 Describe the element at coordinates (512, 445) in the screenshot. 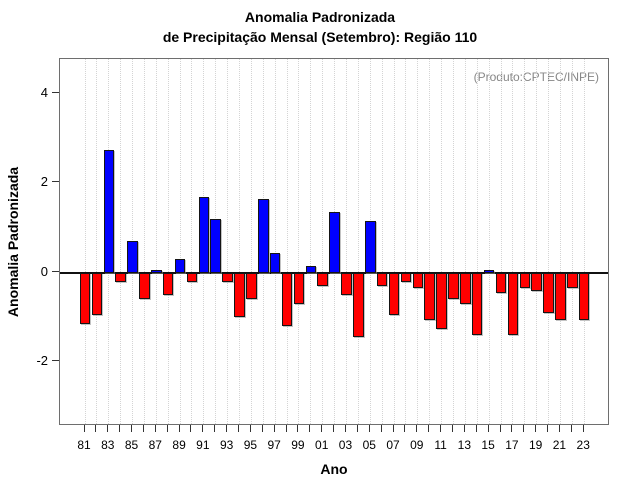

I see `x-tick-label-17: 17` at that location.